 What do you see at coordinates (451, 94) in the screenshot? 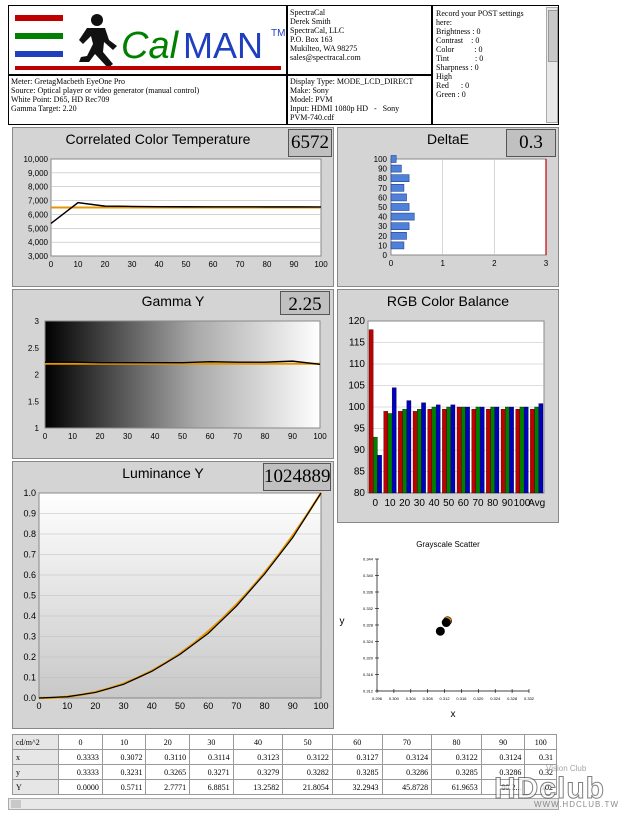
I see `settings-line: Green : 0` at bounding box center [451, 94].